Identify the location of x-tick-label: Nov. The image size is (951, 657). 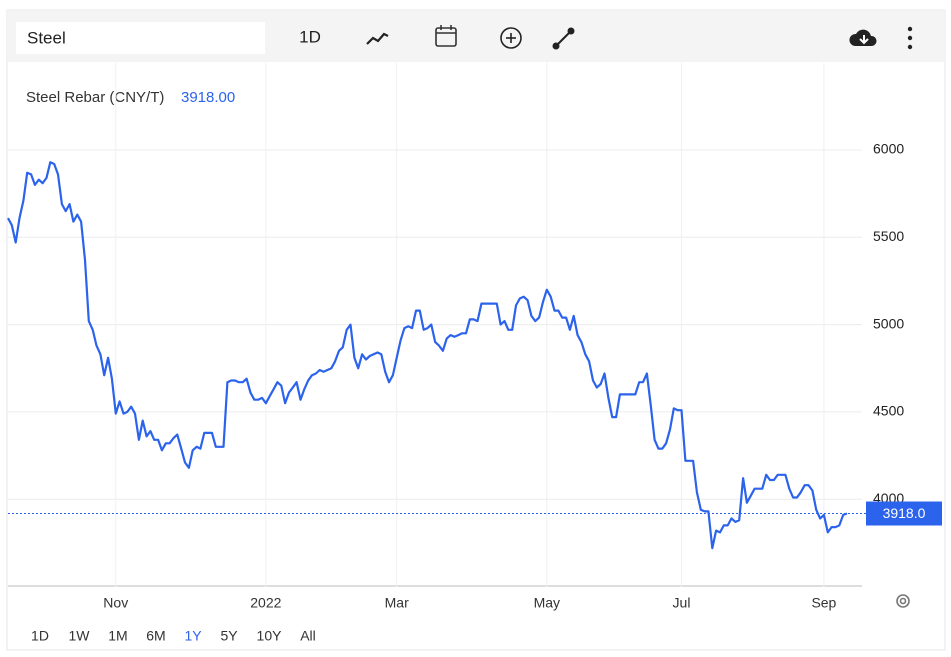
(115, 603).